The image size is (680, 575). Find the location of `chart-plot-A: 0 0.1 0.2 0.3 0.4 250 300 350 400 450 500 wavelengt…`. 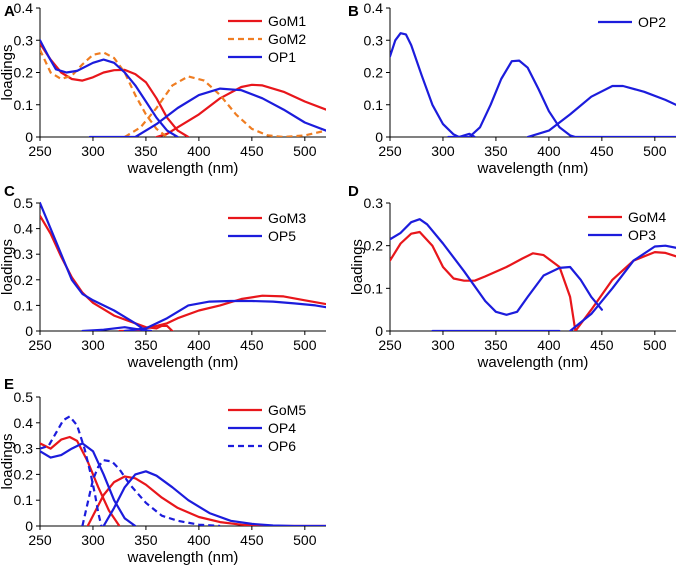

chart-plot-A: 0 0.1 0.2 0.3 0.4 250 300 350 400 450 500 wavelengt… is located at coordinates (163, 88).